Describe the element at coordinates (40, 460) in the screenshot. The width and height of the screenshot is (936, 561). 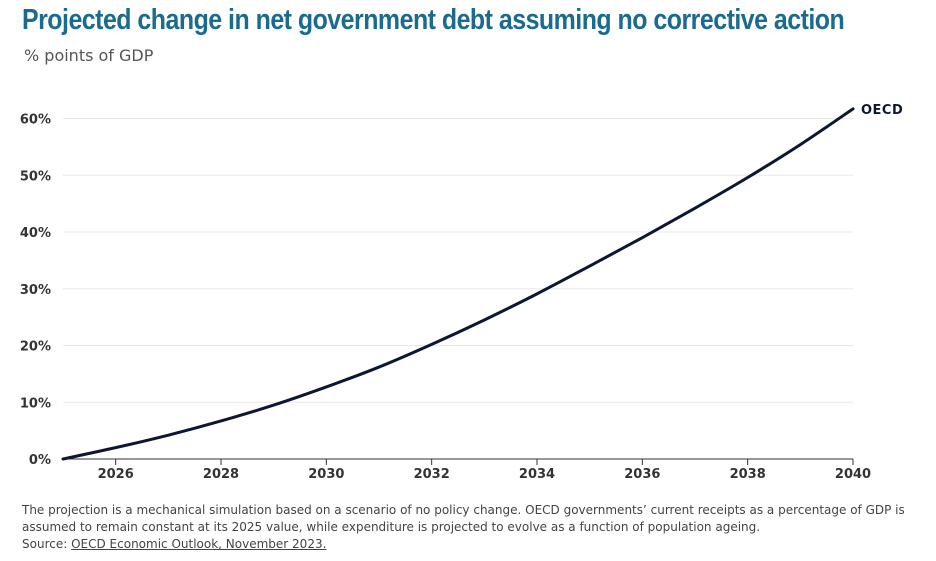
I see `y-tick-label: 0%` at that location.